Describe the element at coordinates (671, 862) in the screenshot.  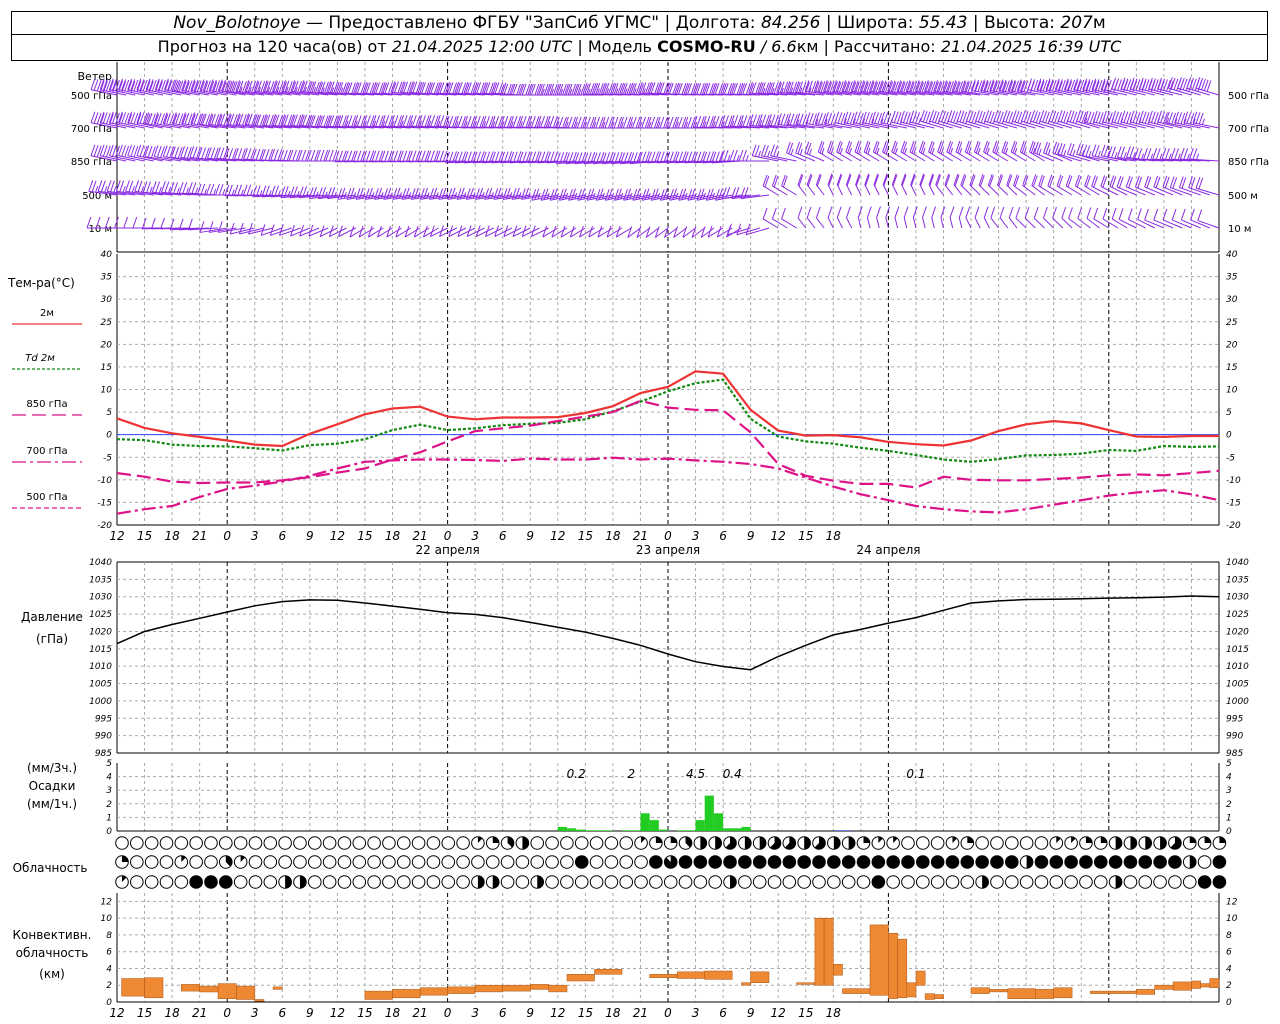
I see `cloud-fill` at that location.